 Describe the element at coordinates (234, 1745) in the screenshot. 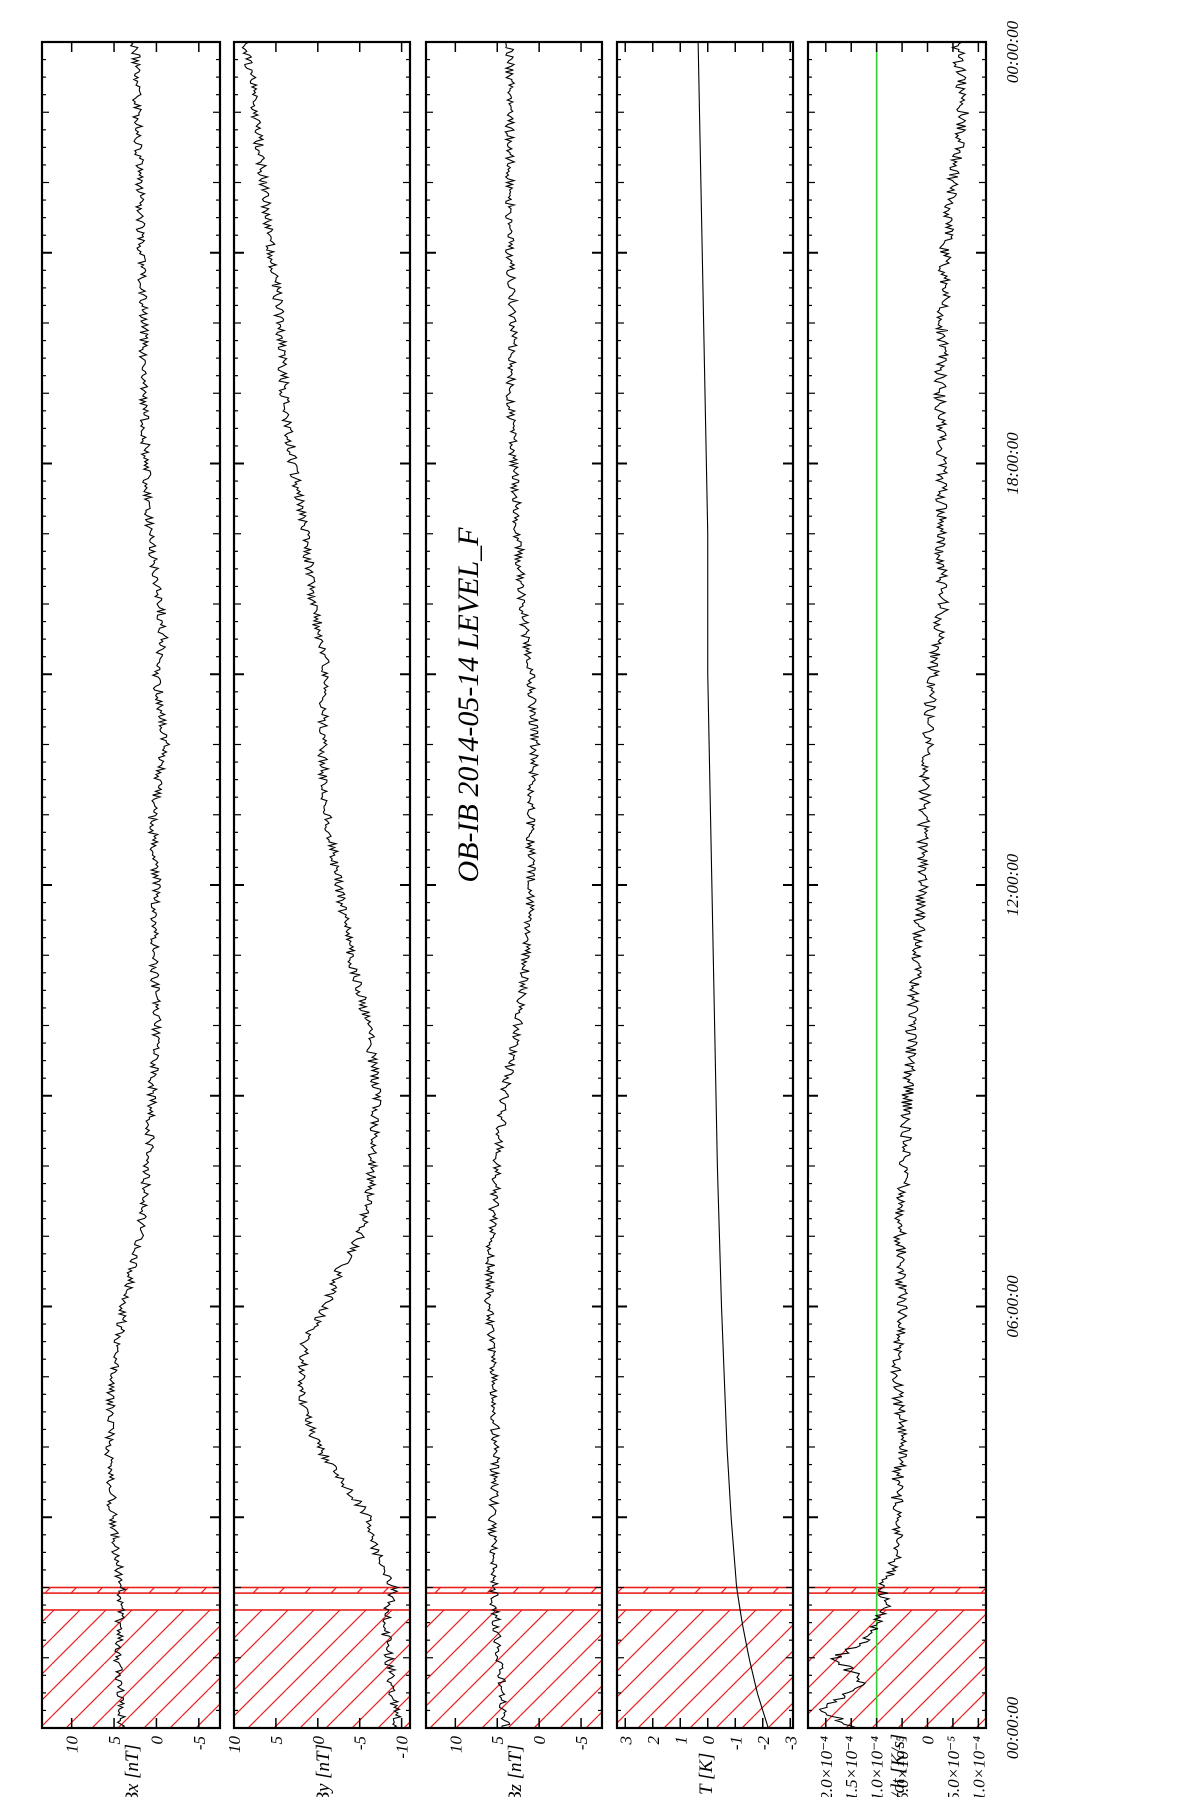

I see `tick-label-by: 10` at that location.